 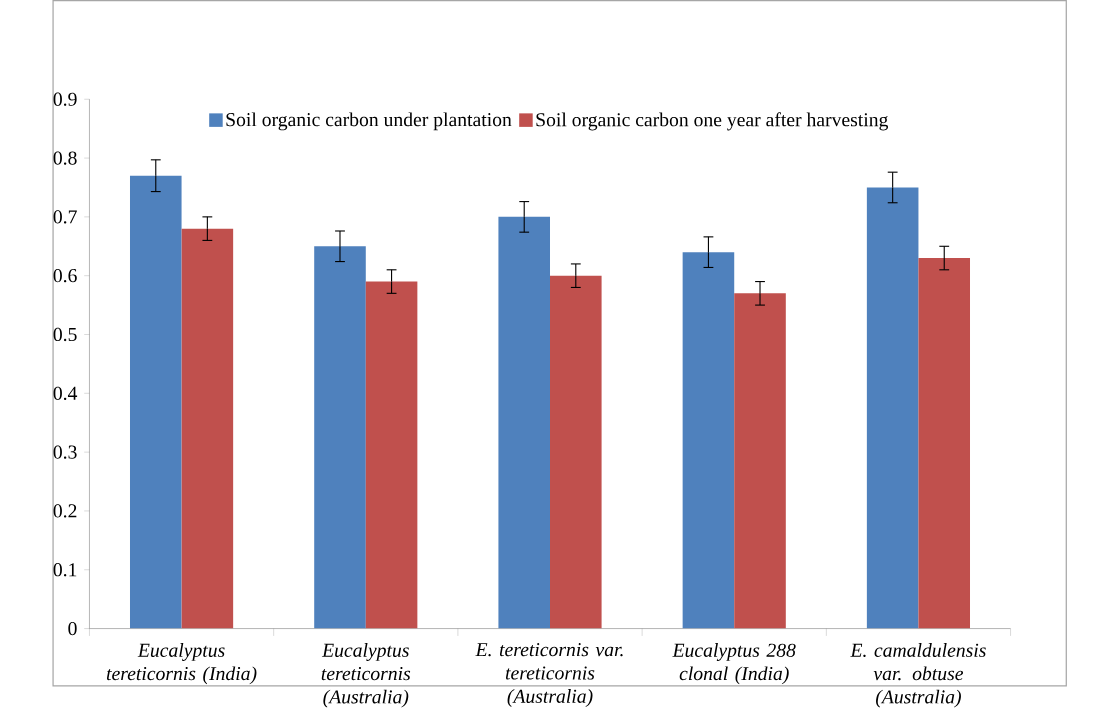 What do you see at coordinates (65, 570) in the screenshot?
I see `y-tick-label: 0.1` at bounding box center [65, 570].